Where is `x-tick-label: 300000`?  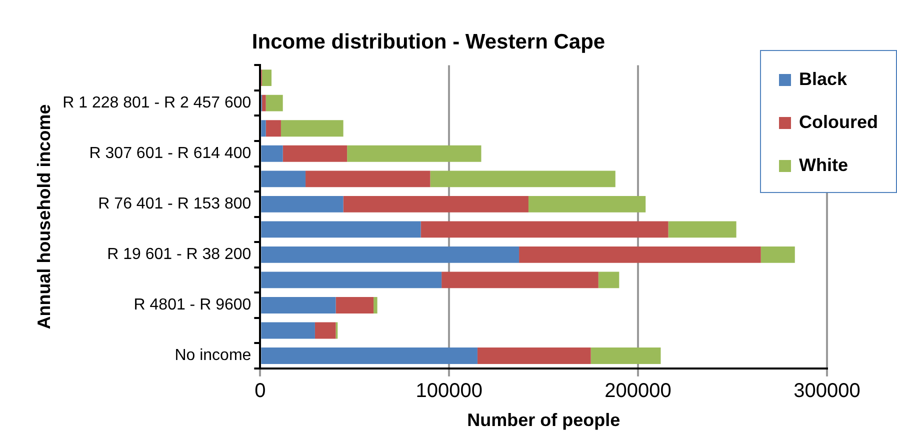
x-tick-label: 300000 is located at coordinates (827, 391).